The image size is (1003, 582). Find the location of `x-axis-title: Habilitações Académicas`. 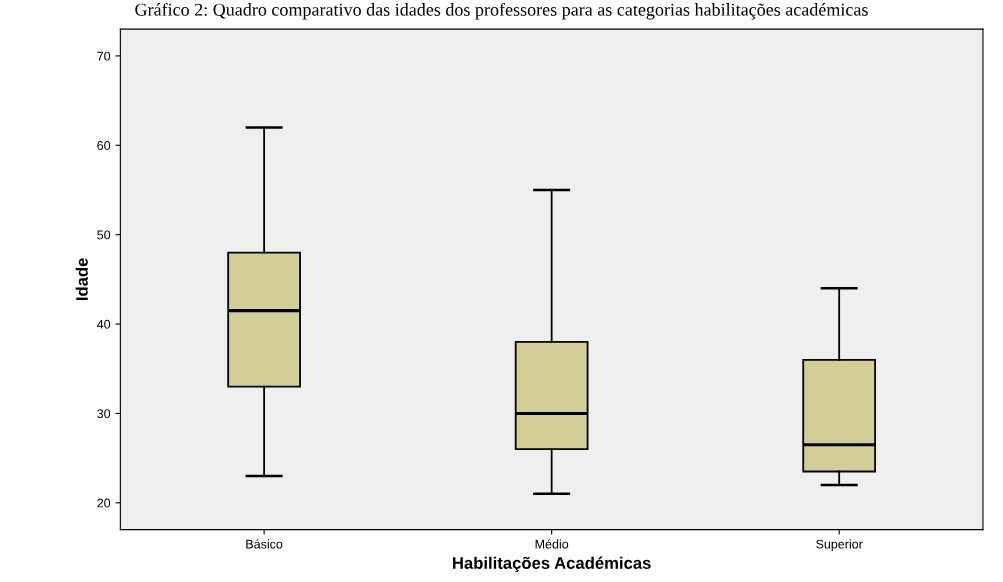

x-axis-title: Habilitações Académicas is located at coordinates (552, 564).